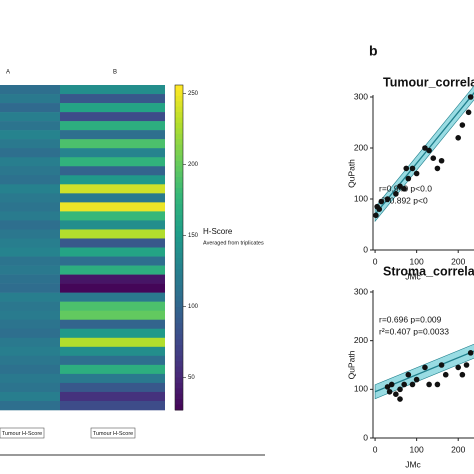  What do you see at coordinates (414, 331) in the screenshot?
I see `annotation: r²=0.407 p=0.0033` at bounding box center [414, 331].